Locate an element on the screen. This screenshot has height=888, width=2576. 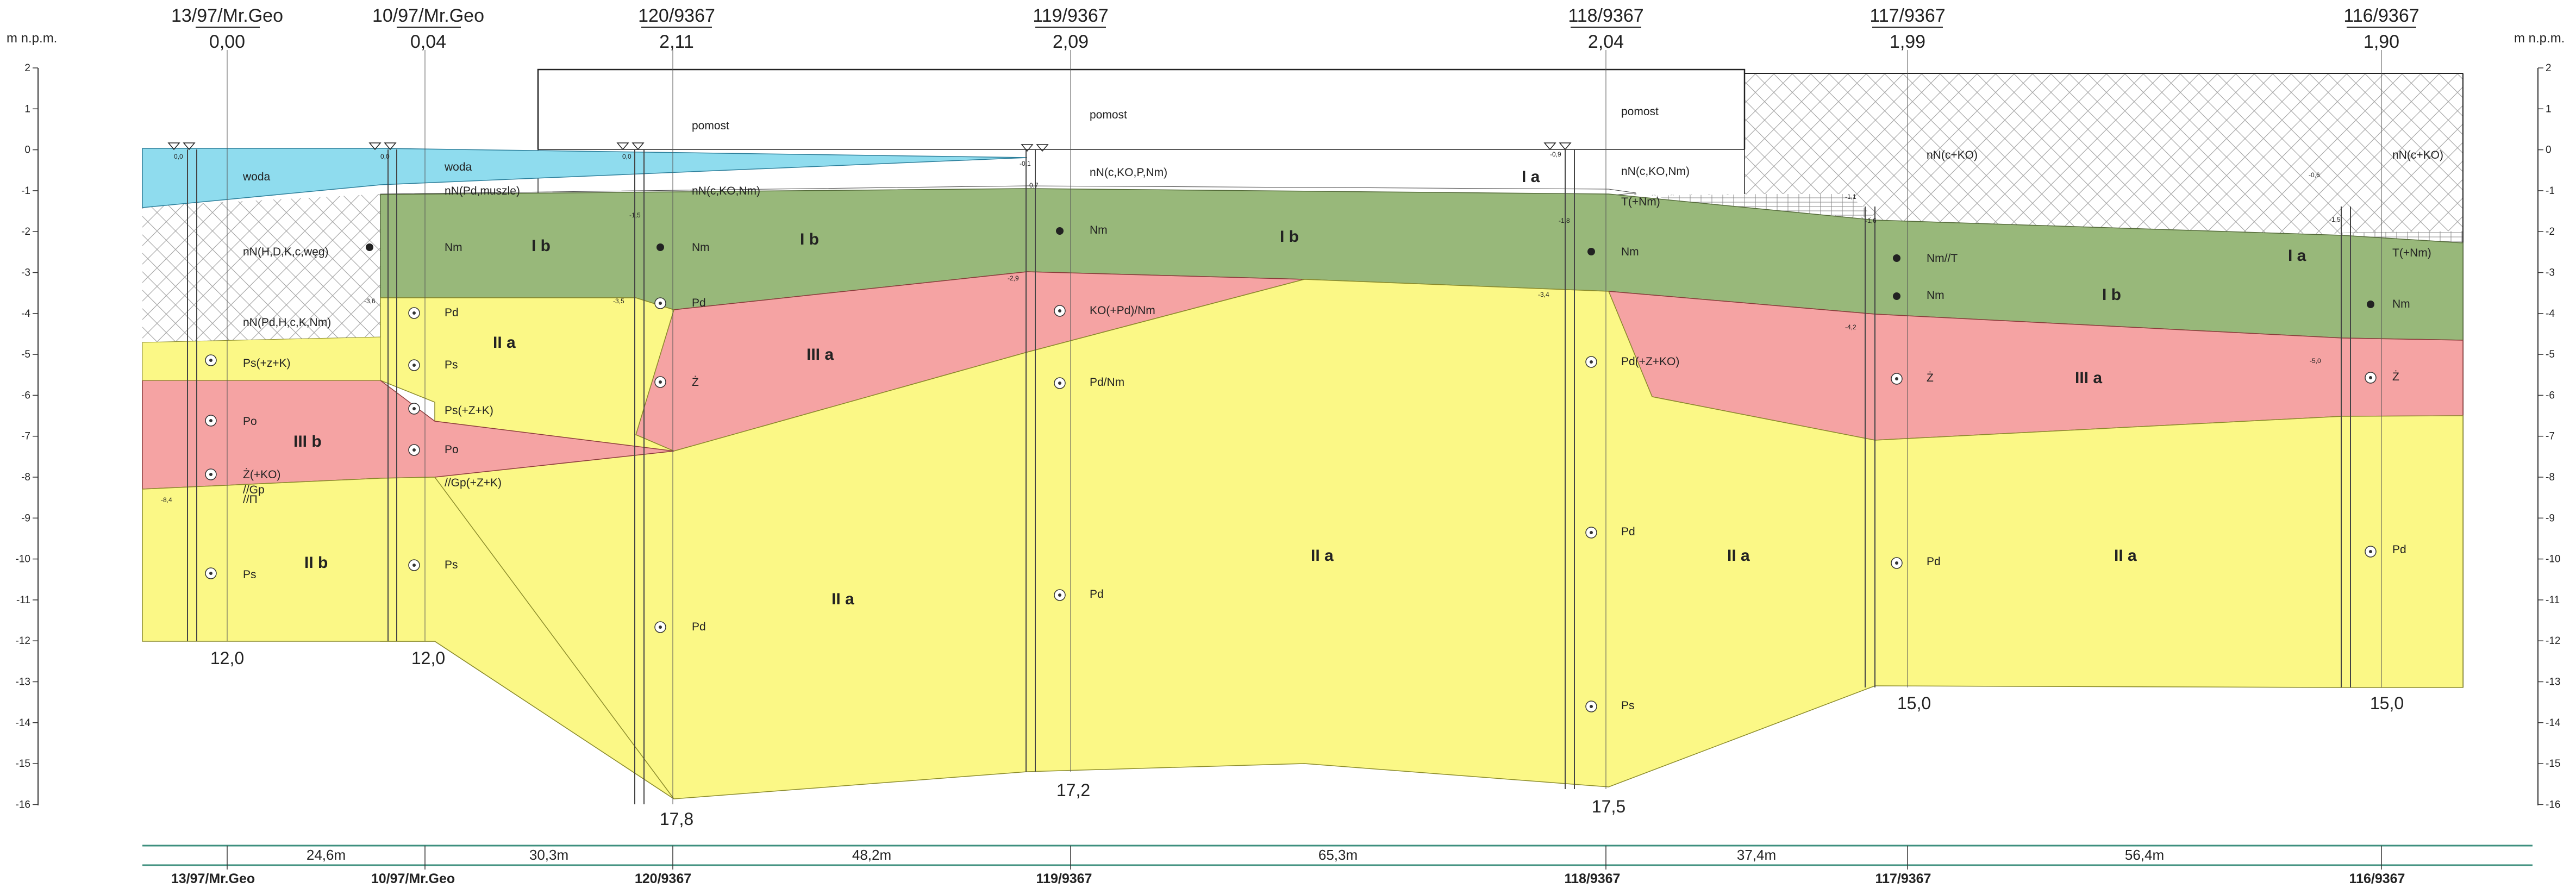
distance-label: 24,6m is located at coordinates (326, 855).